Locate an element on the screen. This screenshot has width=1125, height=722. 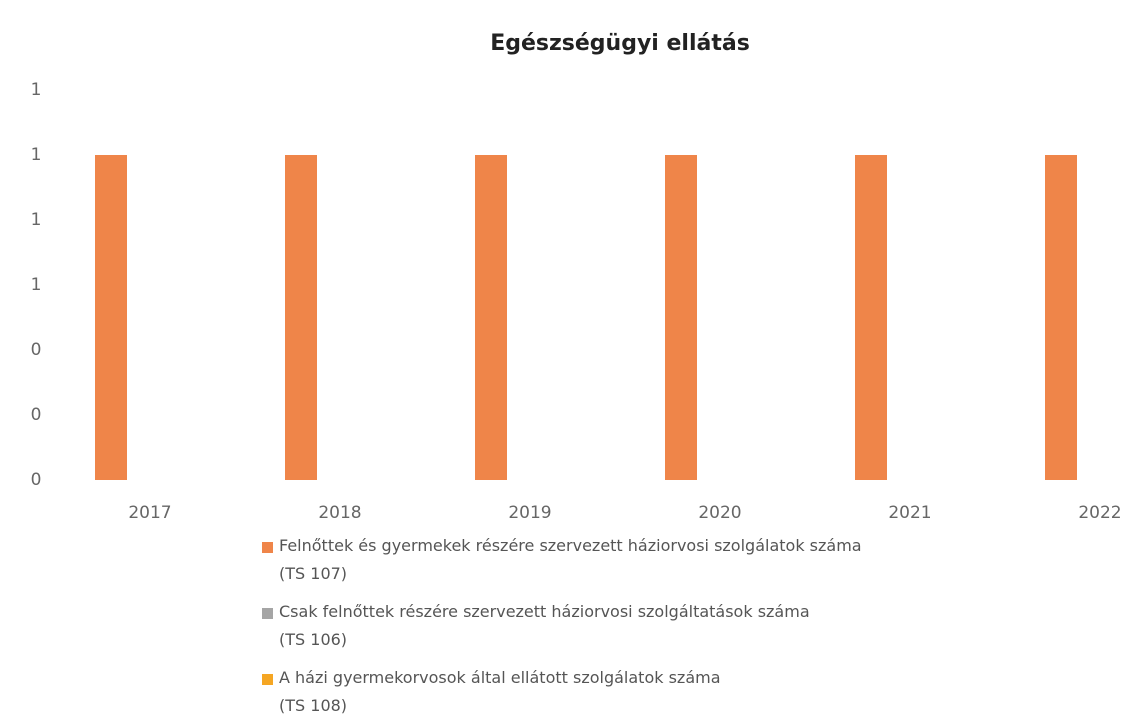
x-tick-label: 2021 is located at coordinates (909, 513).